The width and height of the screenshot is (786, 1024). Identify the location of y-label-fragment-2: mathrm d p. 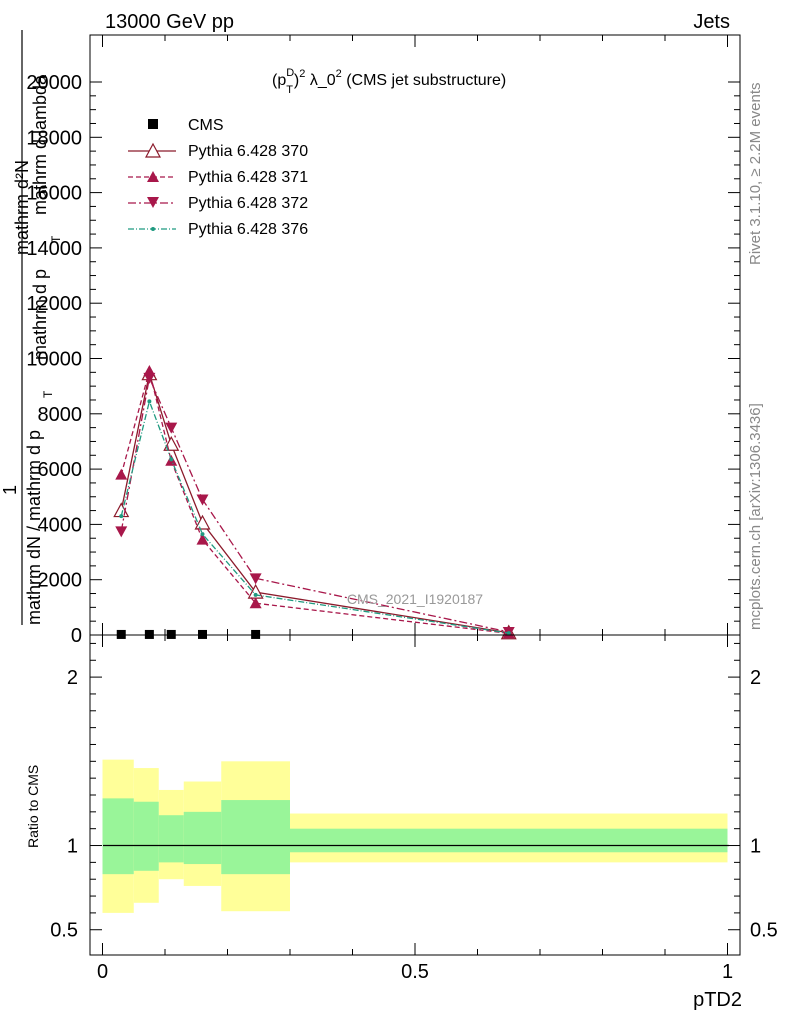
(40, 314).